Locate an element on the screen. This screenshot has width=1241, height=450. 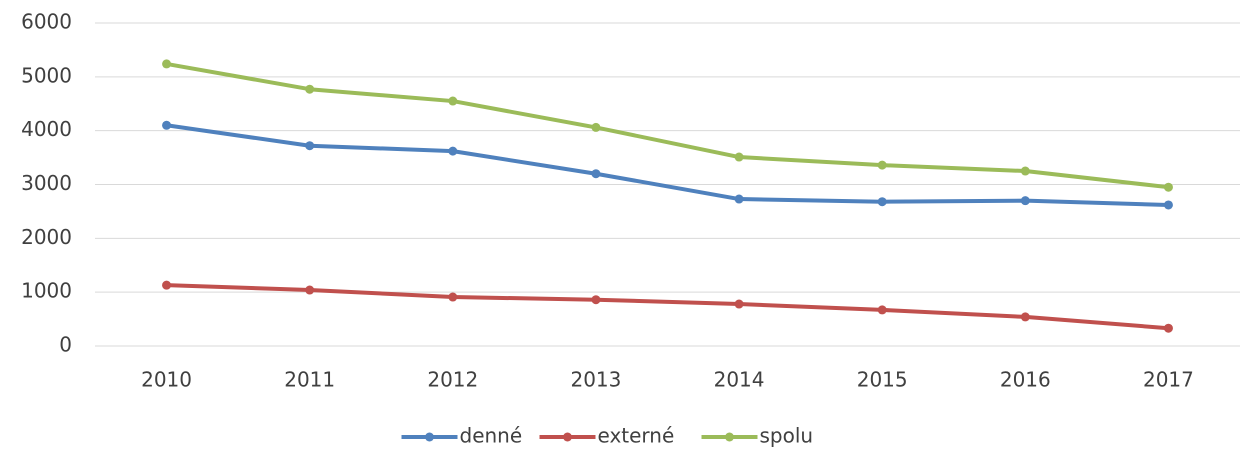
x-tick-label: 2015 is located at coordinates (882, 380).